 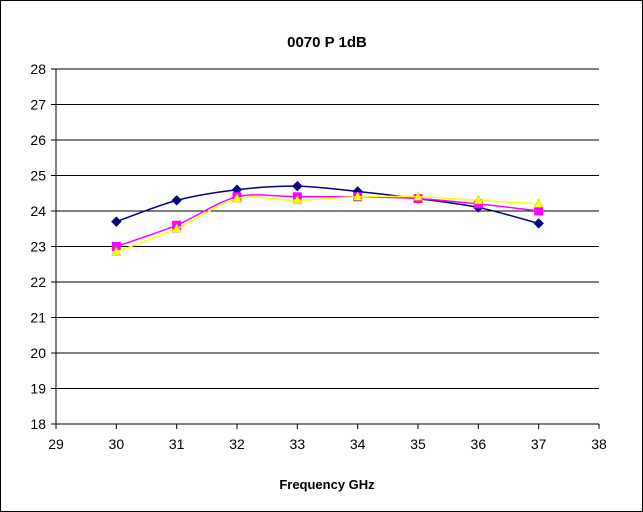 What do you see at coordinates (38, 282) in the screenshot?
I see `y-tick-label: 22` at bounding box center [38, 282].